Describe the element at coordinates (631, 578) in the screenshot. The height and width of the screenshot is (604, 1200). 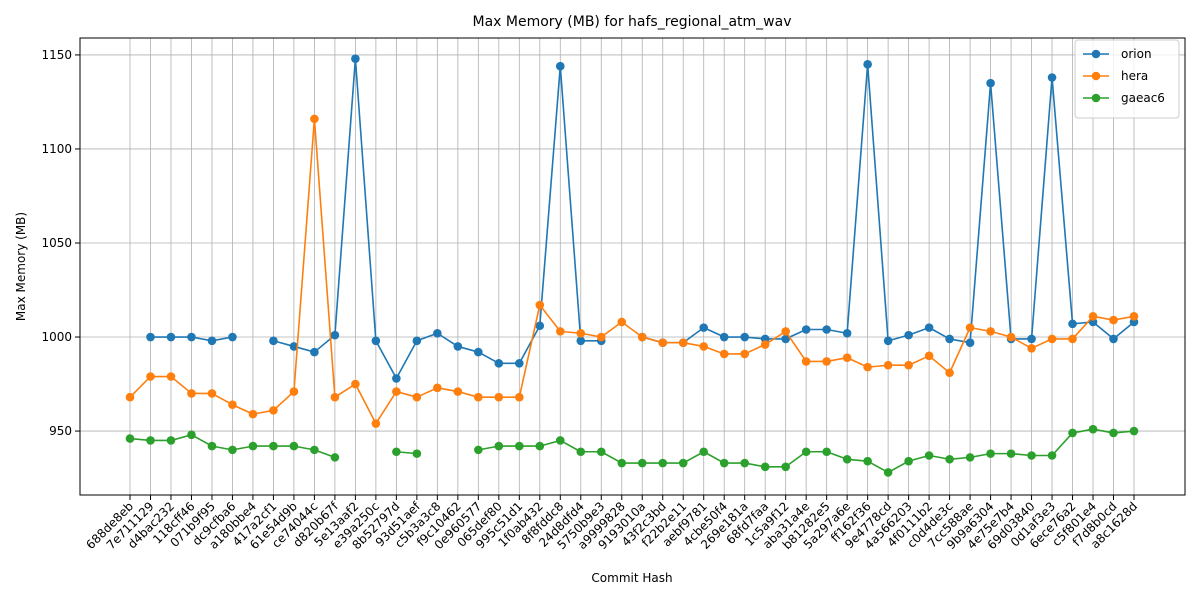
I see `x-axis-label: Commit Hash` at that location.